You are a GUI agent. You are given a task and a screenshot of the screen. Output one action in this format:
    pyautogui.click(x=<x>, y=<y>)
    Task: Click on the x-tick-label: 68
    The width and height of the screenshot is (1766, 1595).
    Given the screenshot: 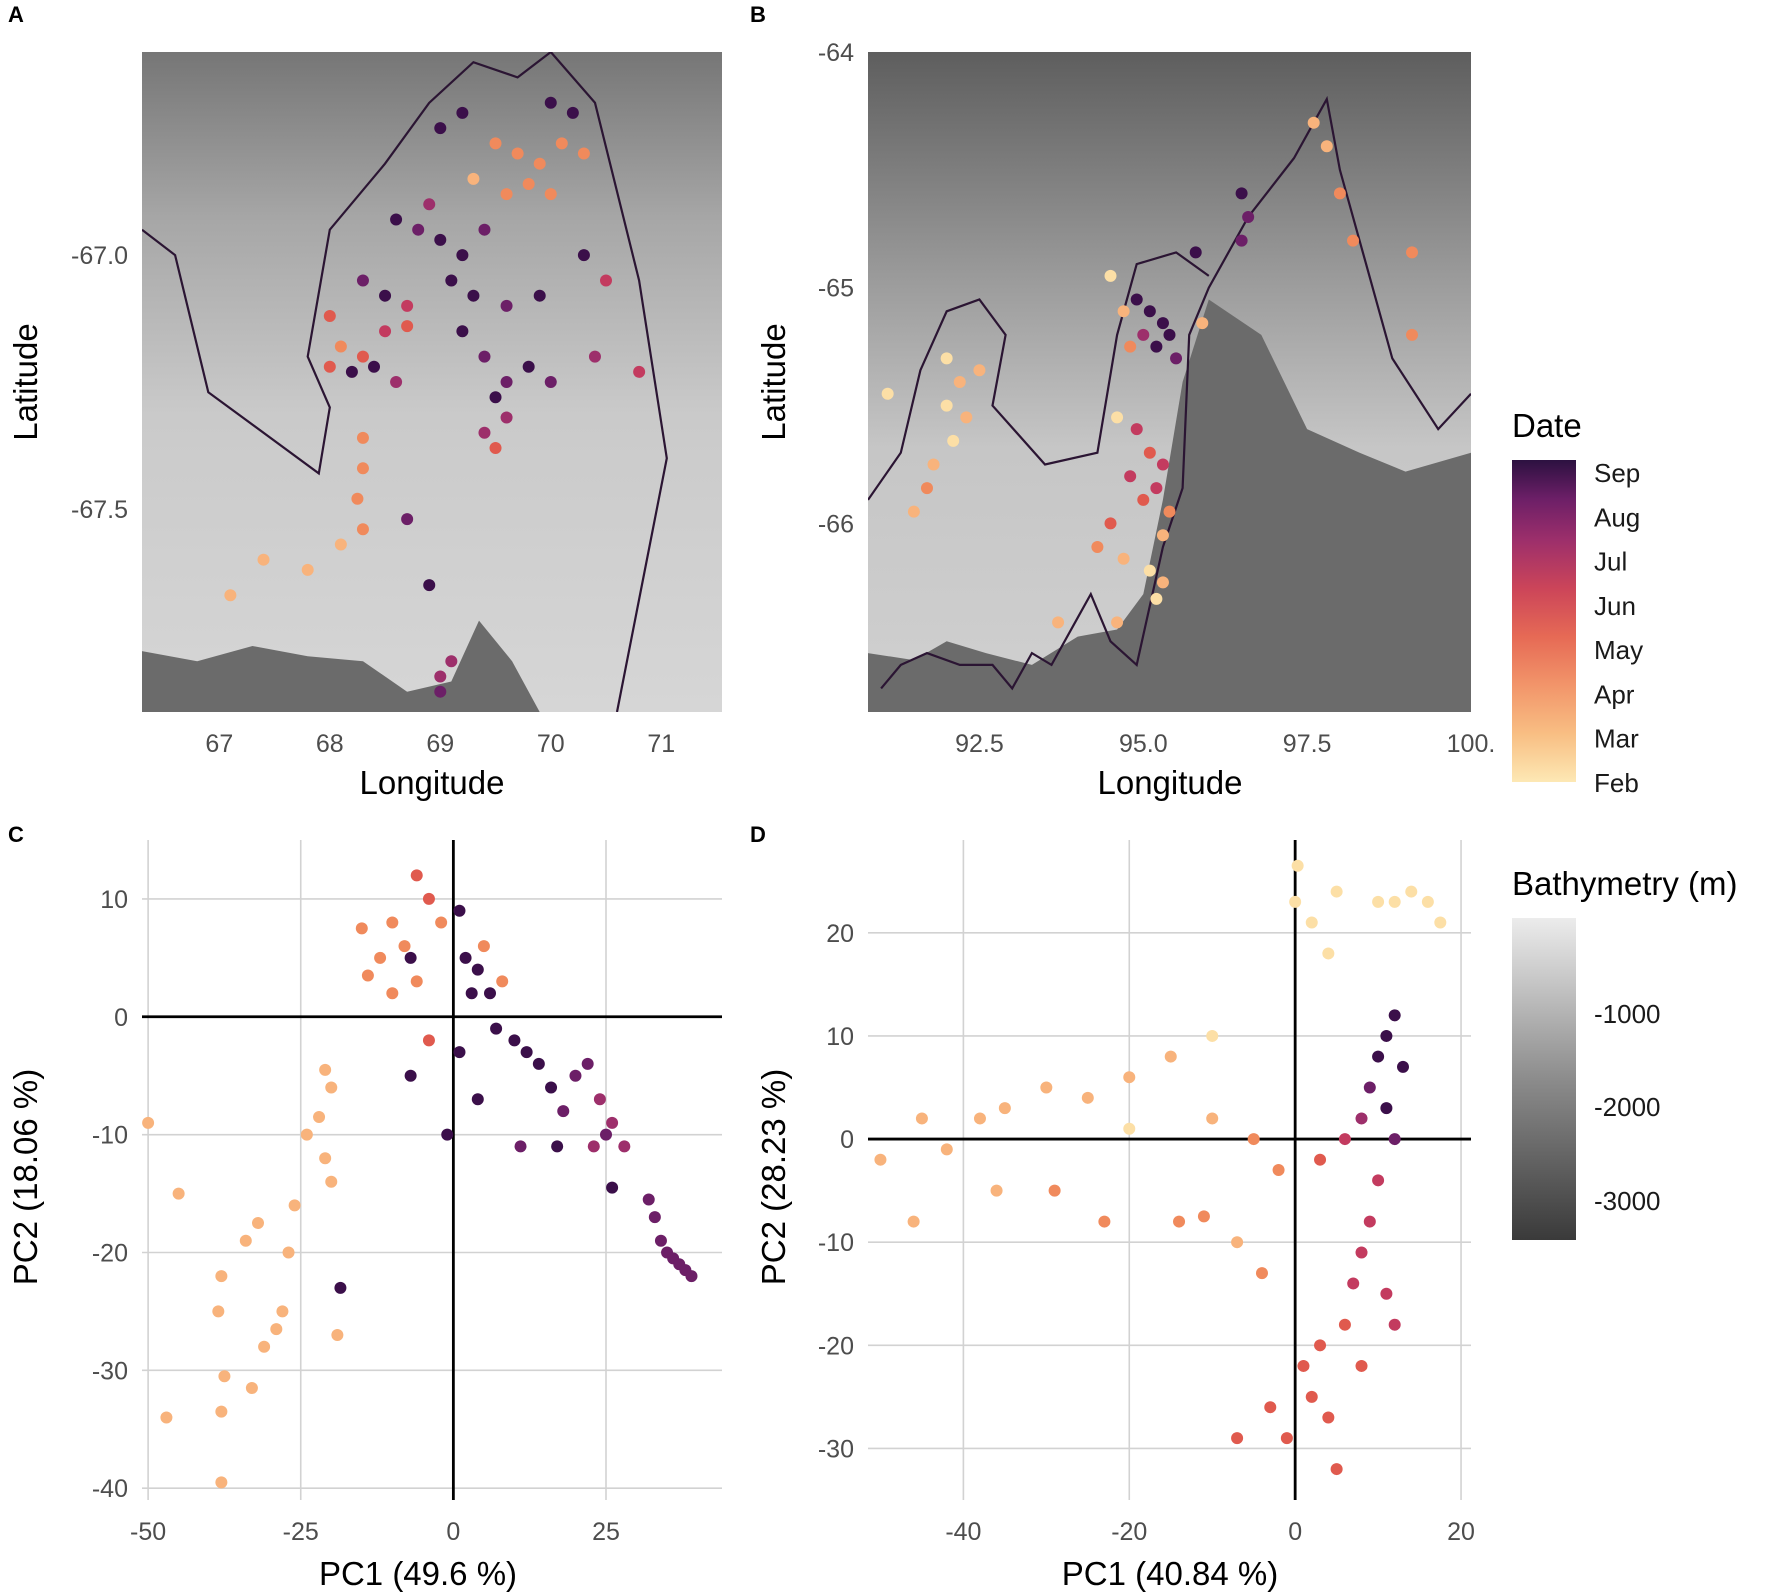 What is the action you would take?
    pyautogui.click(x=330, y=744)
    